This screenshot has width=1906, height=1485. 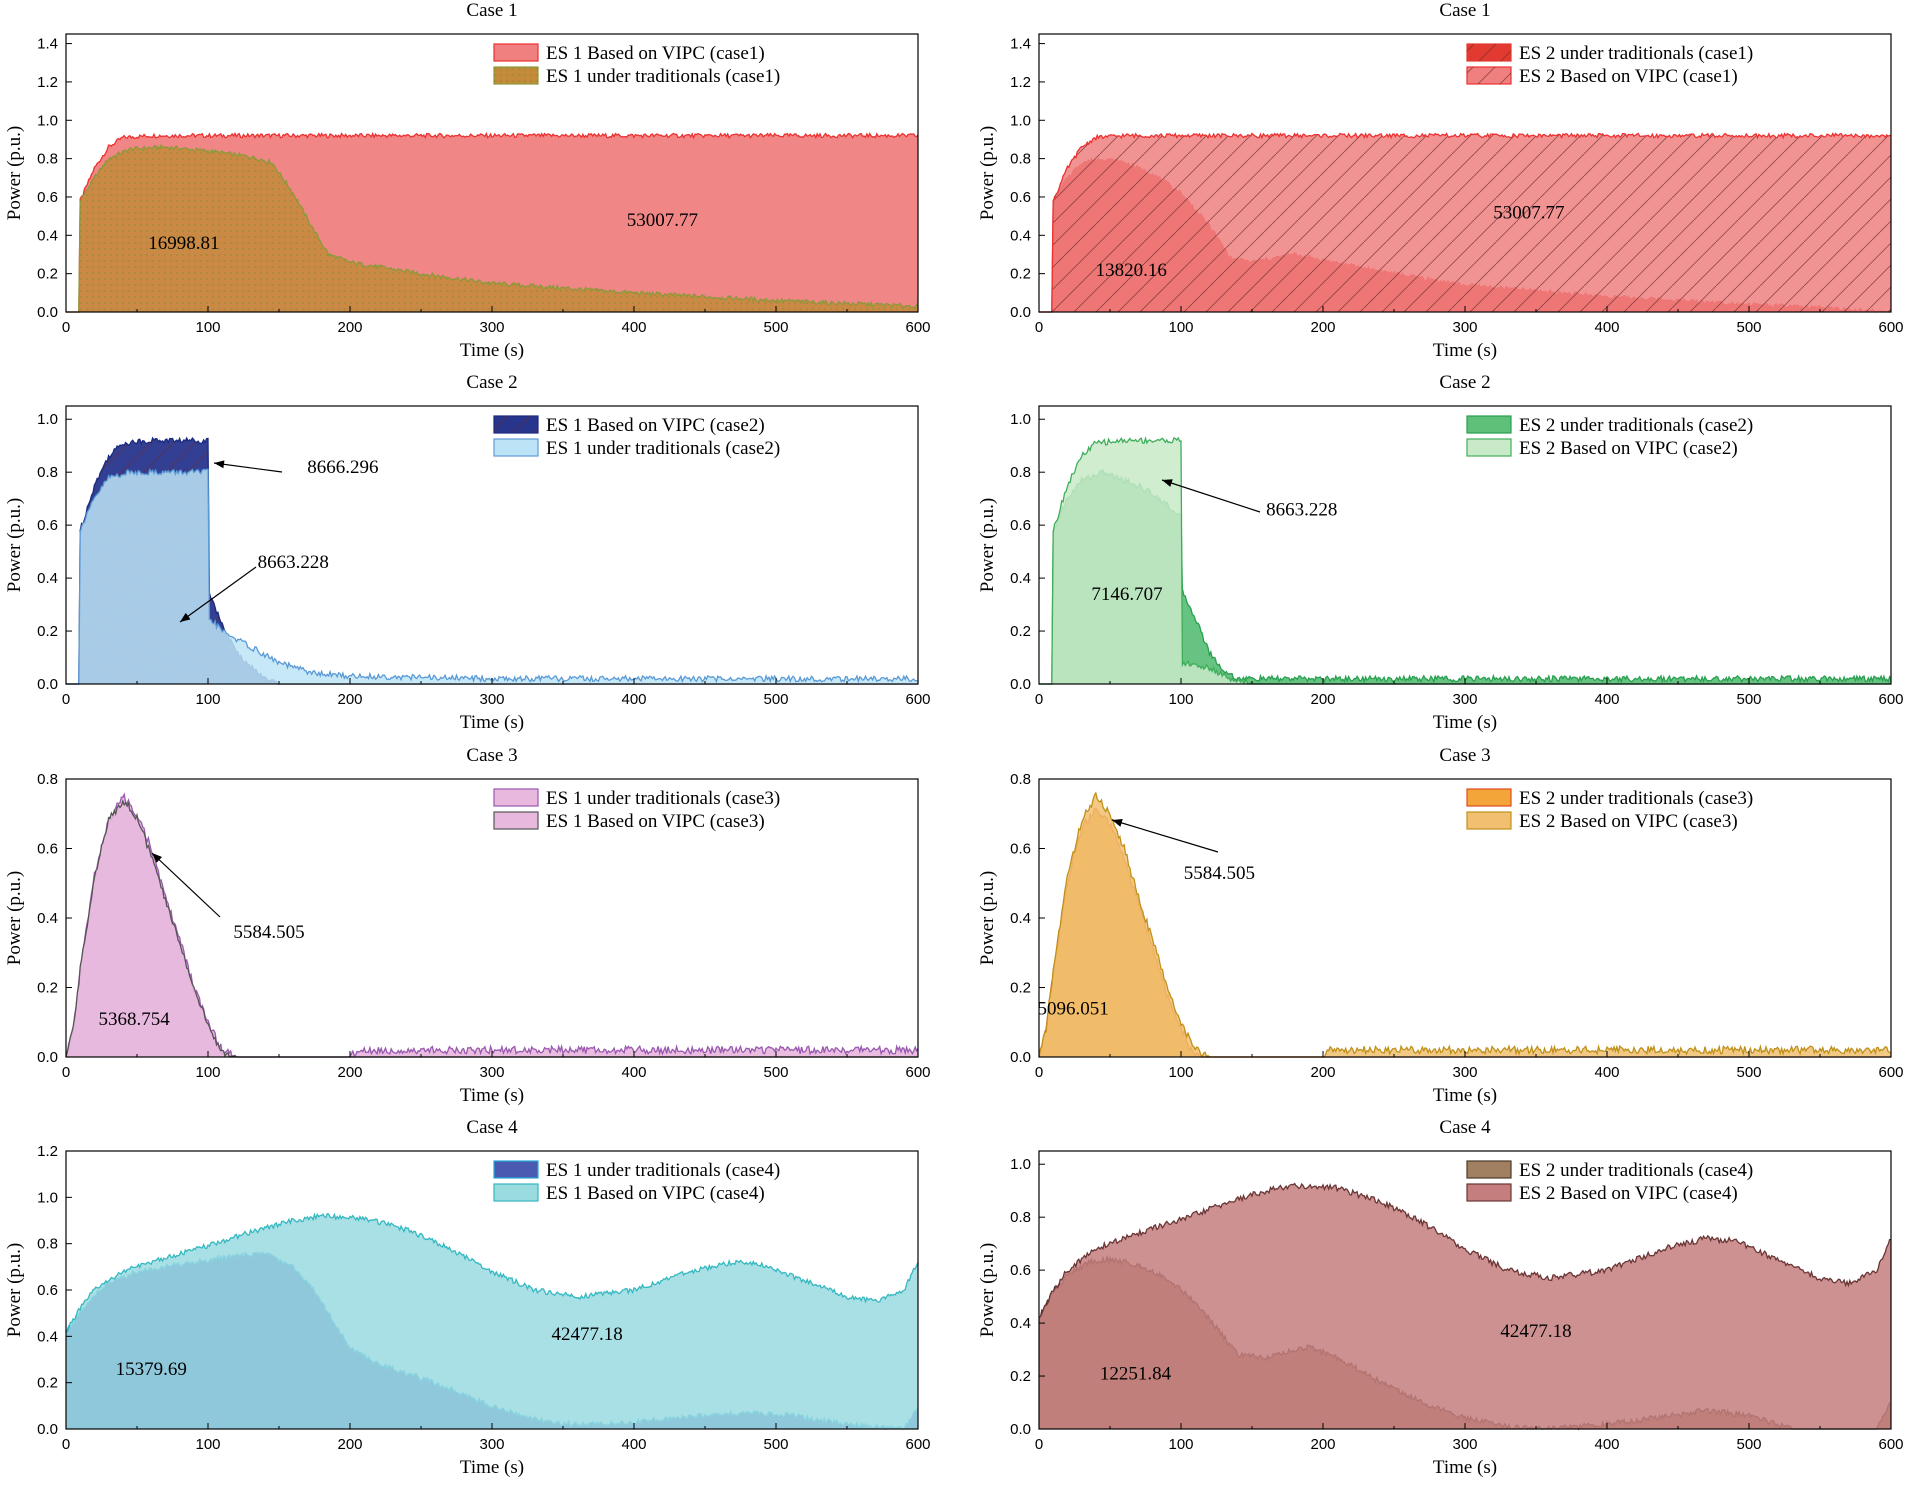 What do you see at coordinates (655, 1193) in the screenshot?
I see `legend-label: ES 1 Based on VIPC (case4)` at bounding box center [655, 1193].